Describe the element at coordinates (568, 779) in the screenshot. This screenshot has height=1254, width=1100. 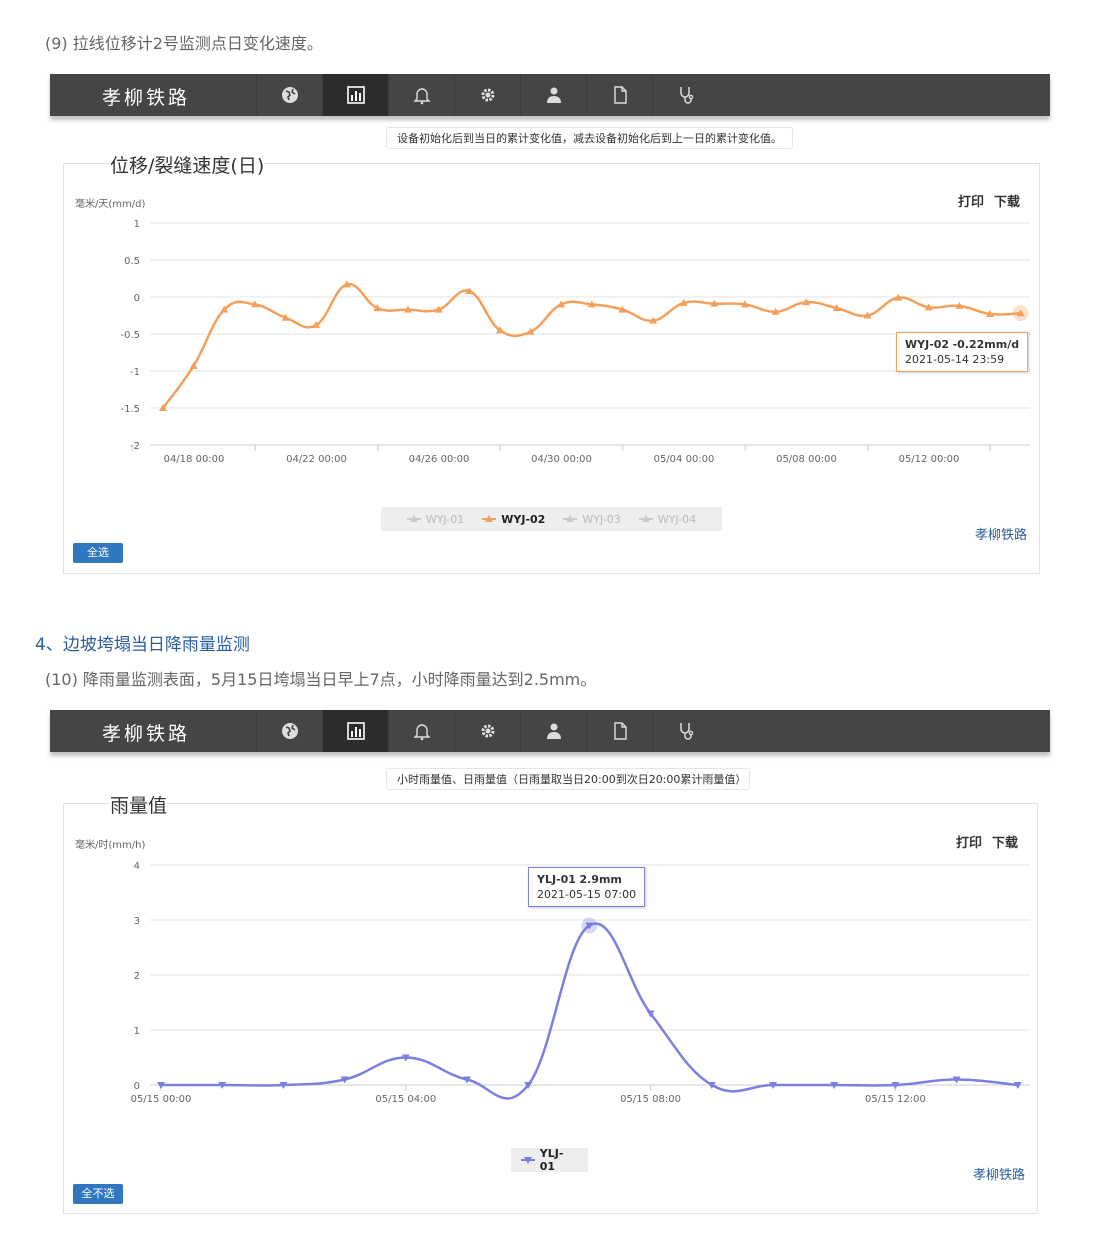
I see `chart-note: 小时雨量值、日雨量值（日雨量取当日20:00到次日20:00累计雨量值）` at that location.